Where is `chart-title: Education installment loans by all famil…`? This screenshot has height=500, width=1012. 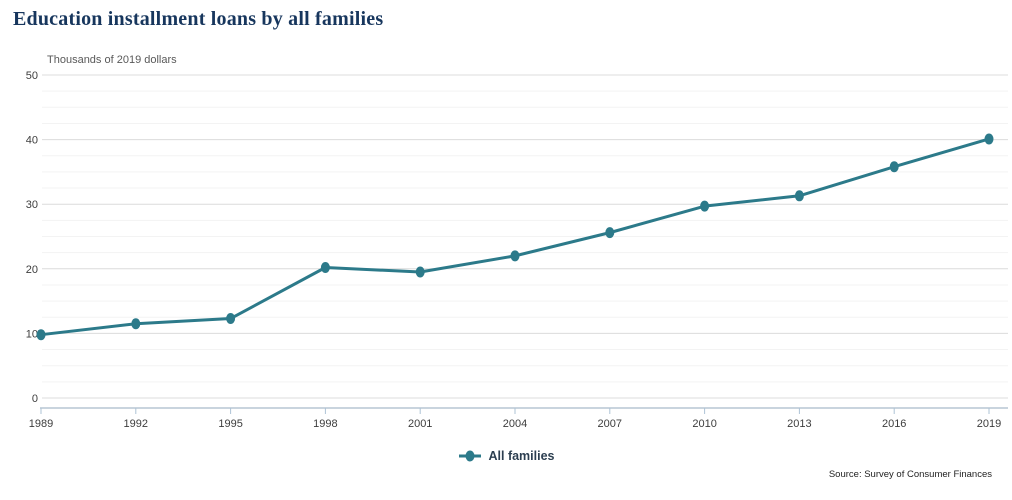 chart-title: Education installment loans by all famil… is located at coordinates (198, 19).